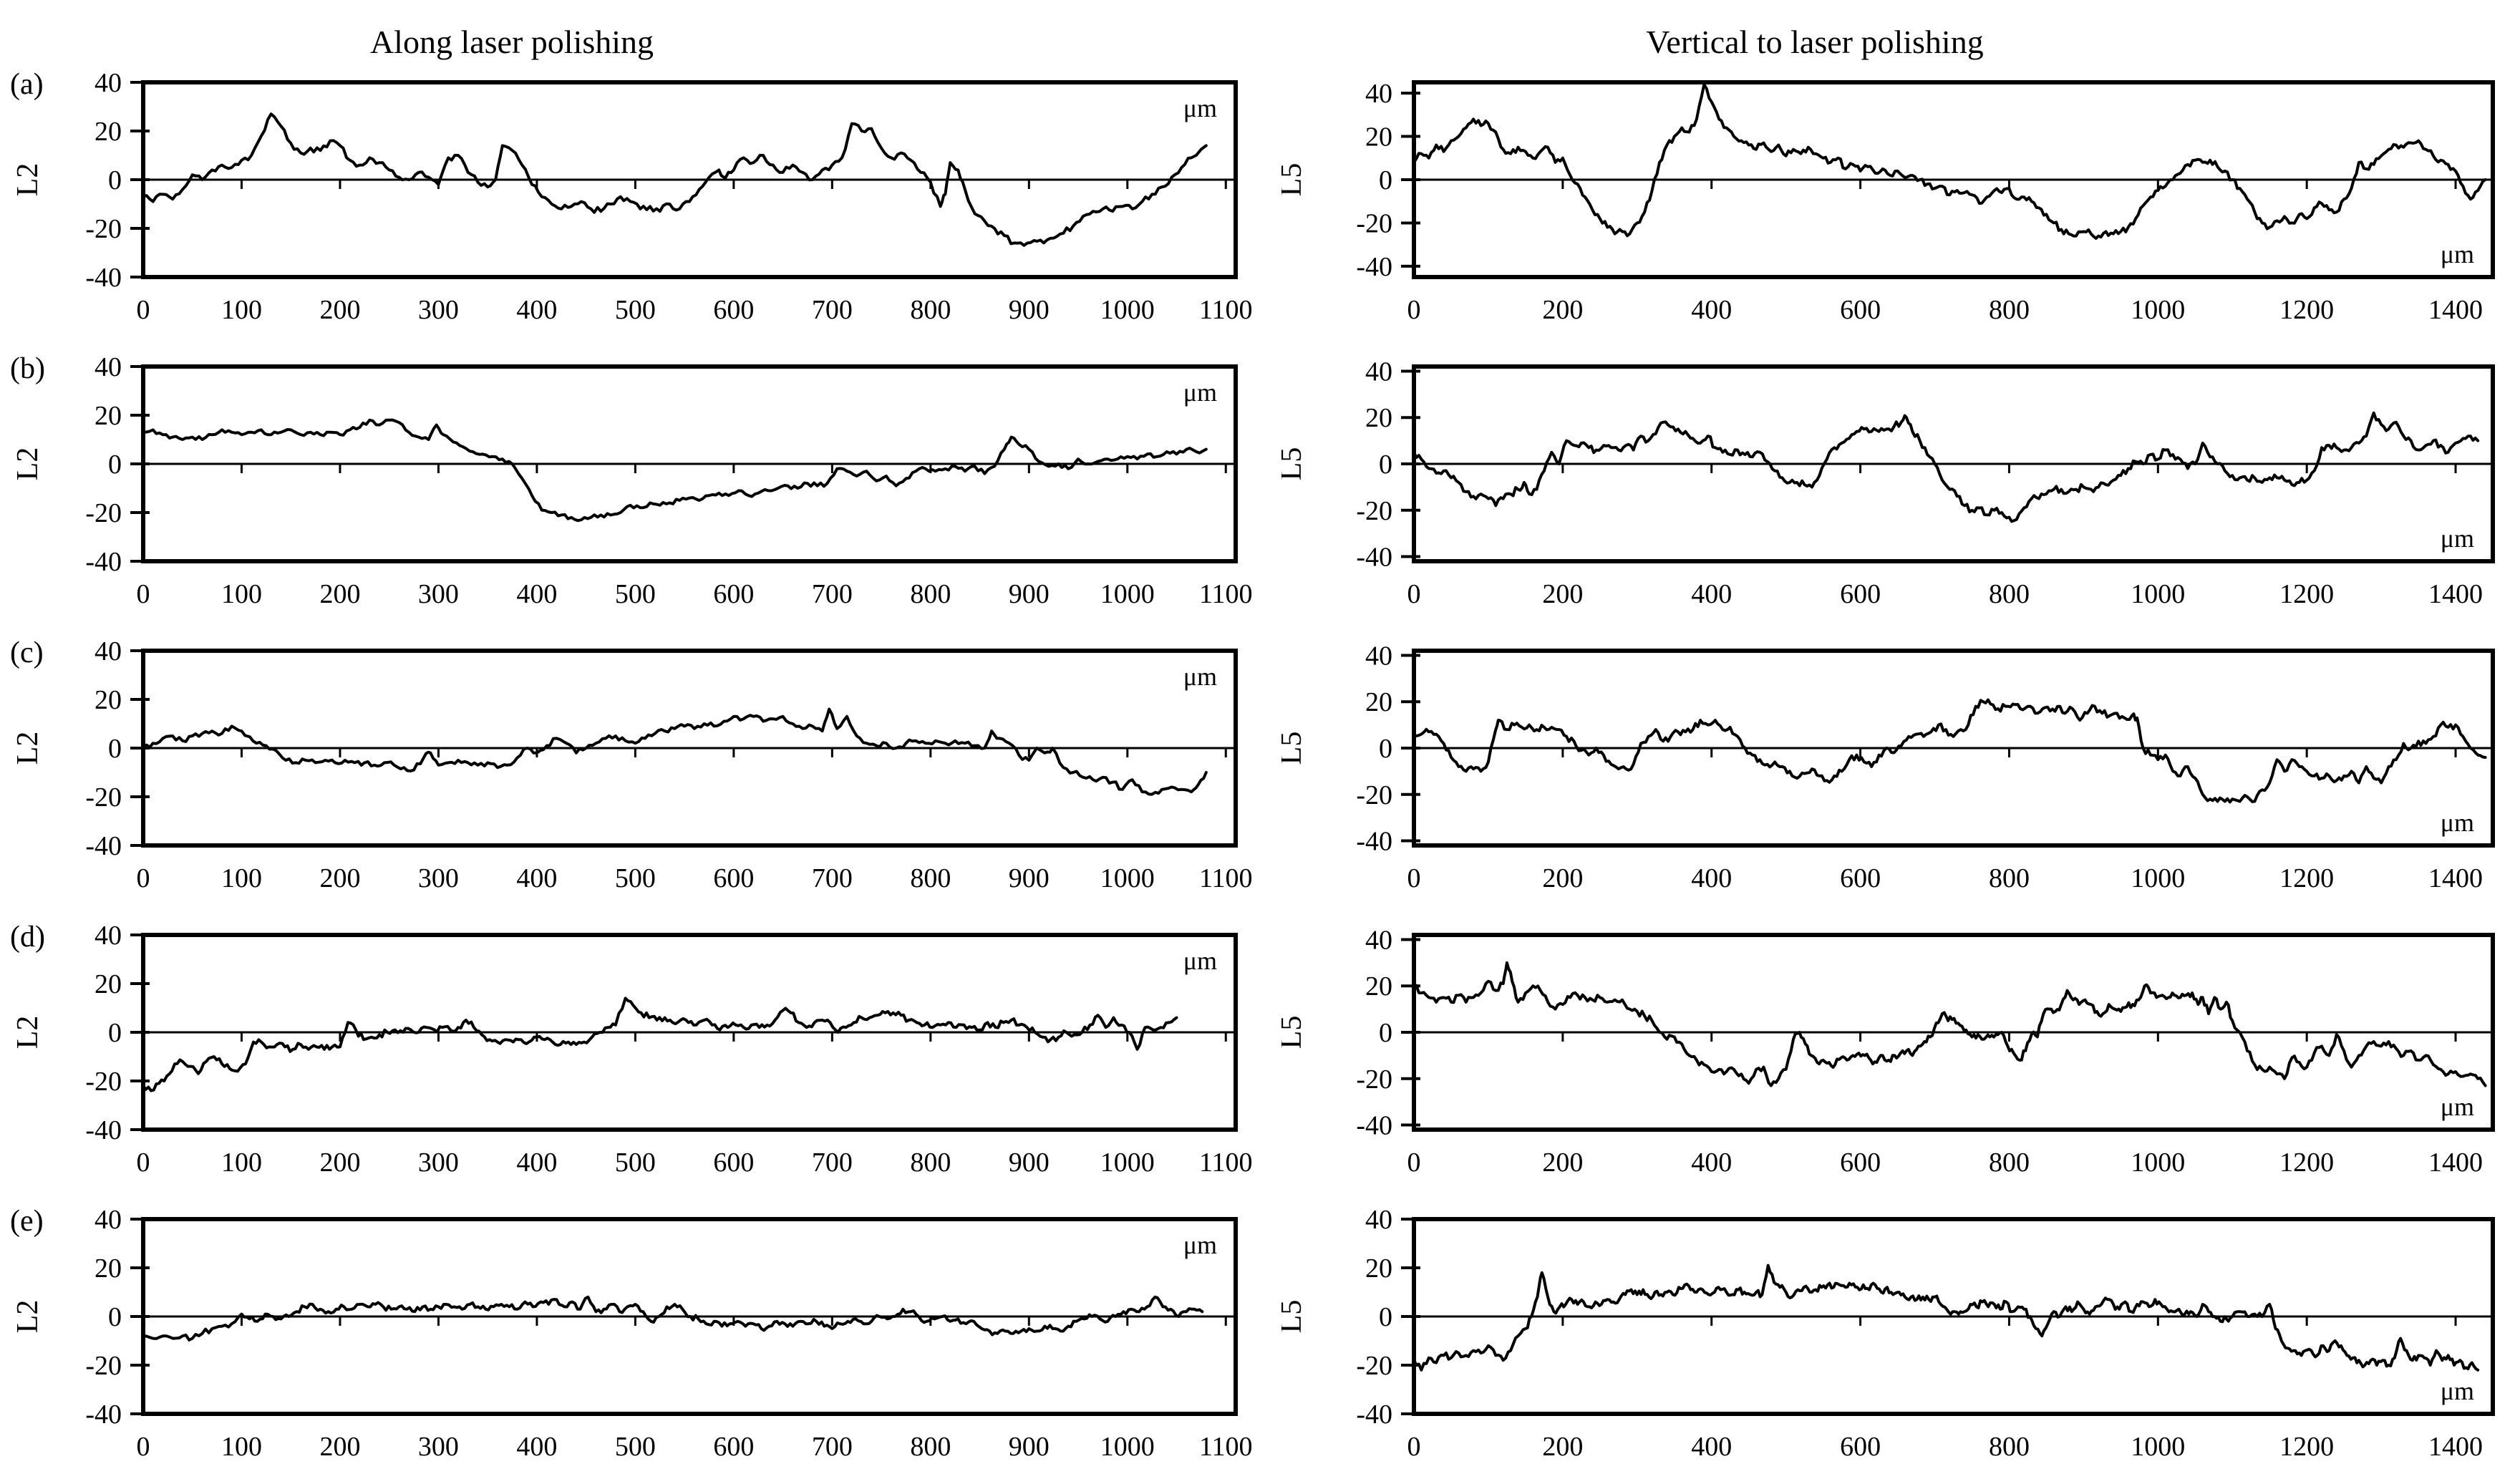  I want to click on row-label: (d), so click(27, 937).